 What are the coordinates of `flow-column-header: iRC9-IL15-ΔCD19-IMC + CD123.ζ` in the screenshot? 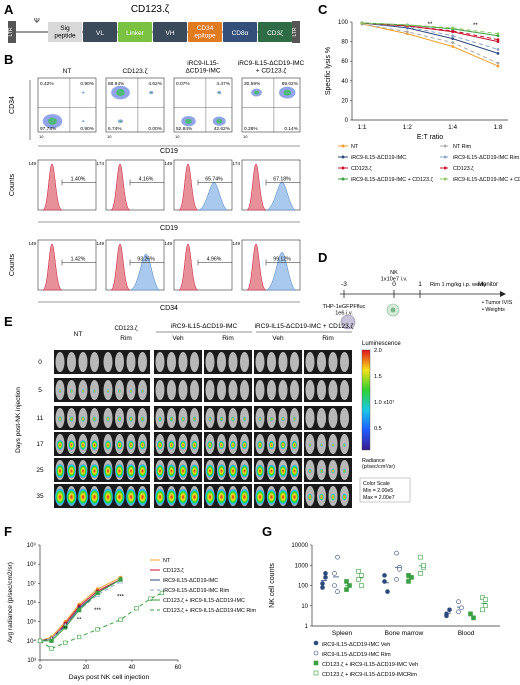 It's located at (271, 67).